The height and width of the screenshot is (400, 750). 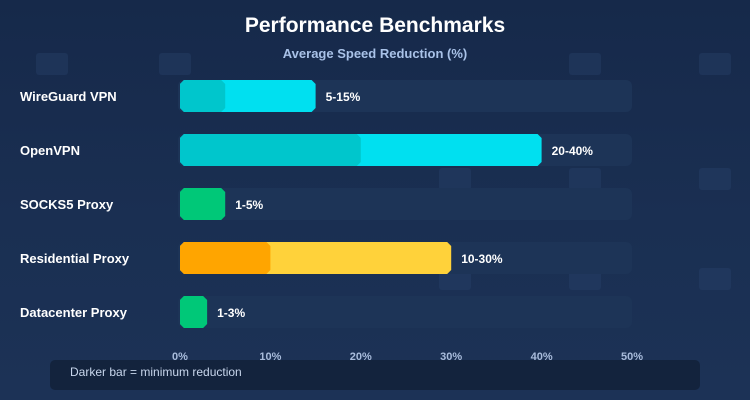 What do you see at coordinates (75, 258) in the screenshot?
I see `category-label: Residential Proxy` at bounding box center [75, 258].